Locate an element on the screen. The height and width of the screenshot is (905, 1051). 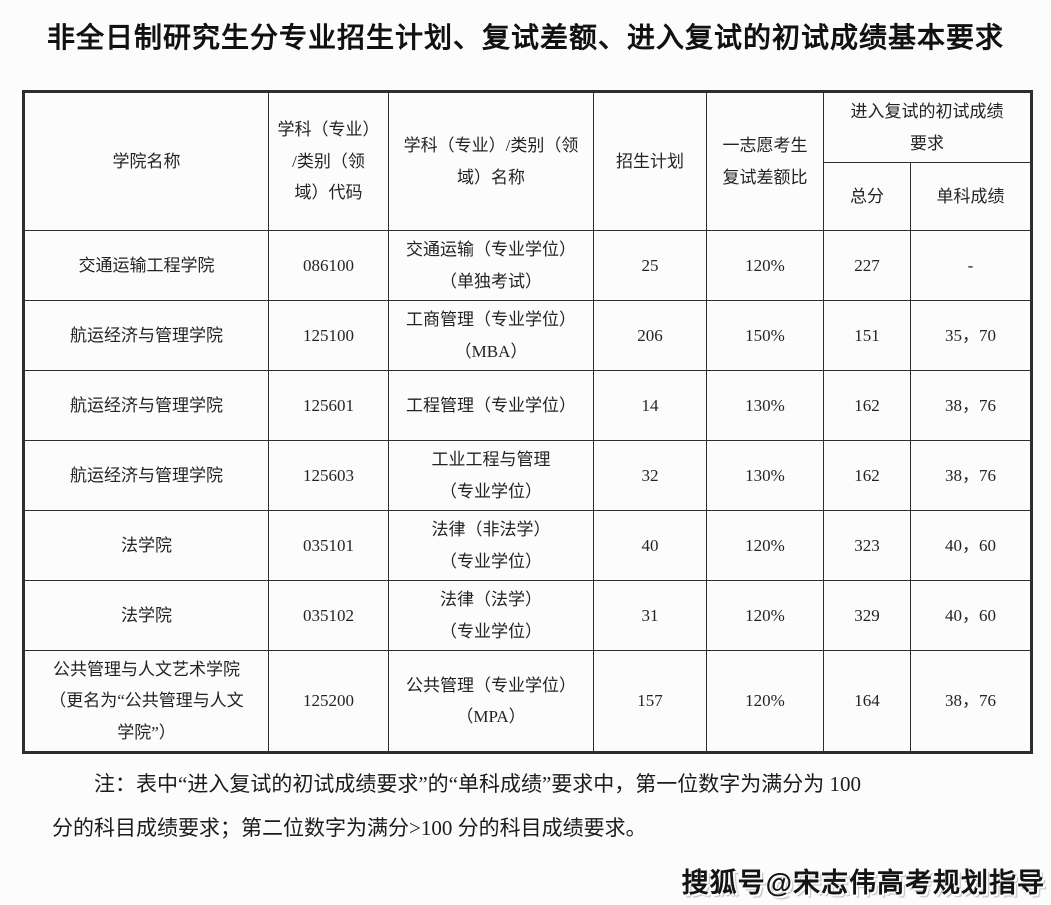
major-name-cell: 法律（非法学） （专业学位） is located at coordinates (491, 545).